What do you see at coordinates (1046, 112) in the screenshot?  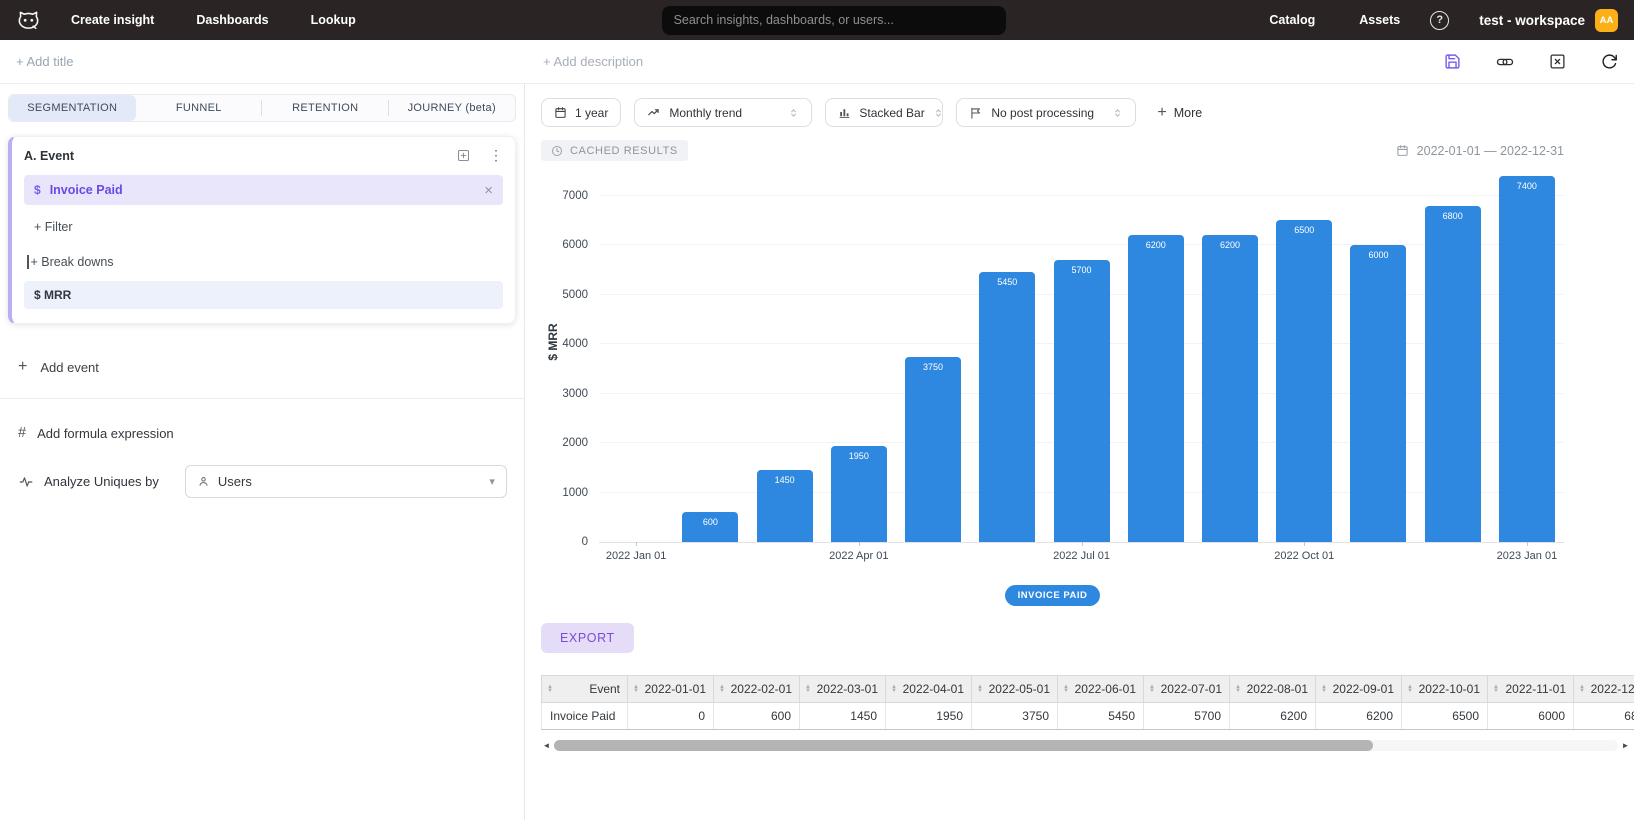 I see `post-processing-select: No post processing` at bounding box center [1046, 112].